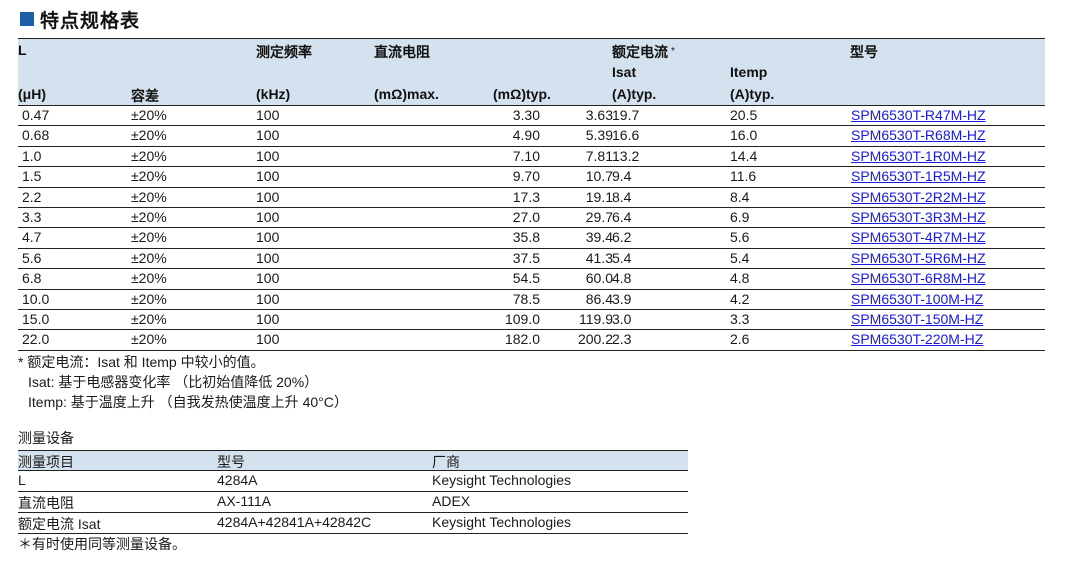  What do you see at coordinates (622, 278) in the screenshot?
I see `cell-isat: 4.8` at bounding box center [622, 278].